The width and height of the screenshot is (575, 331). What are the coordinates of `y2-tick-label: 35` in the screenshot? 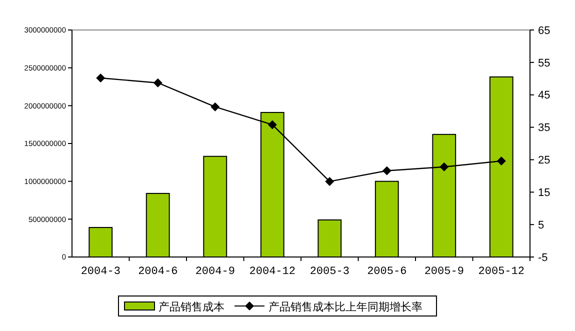 It's located at (544, 128).